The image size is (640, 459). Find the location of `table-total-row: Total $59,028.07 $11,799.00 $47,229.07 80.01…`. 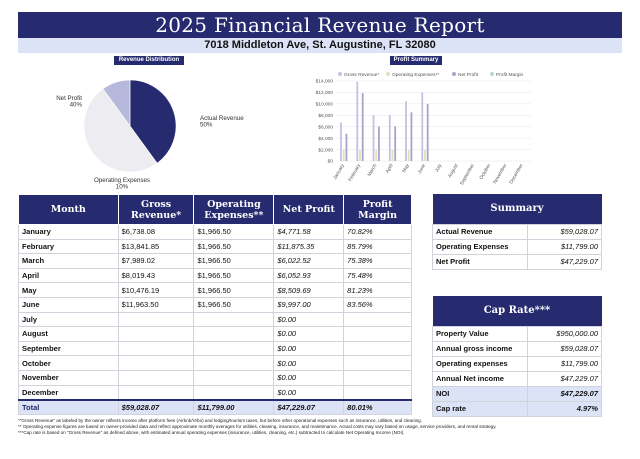

table-total-row: Total $59,028.07 $11,799.00 $47,229.07 80.01… is located at coordinates (215, 406).